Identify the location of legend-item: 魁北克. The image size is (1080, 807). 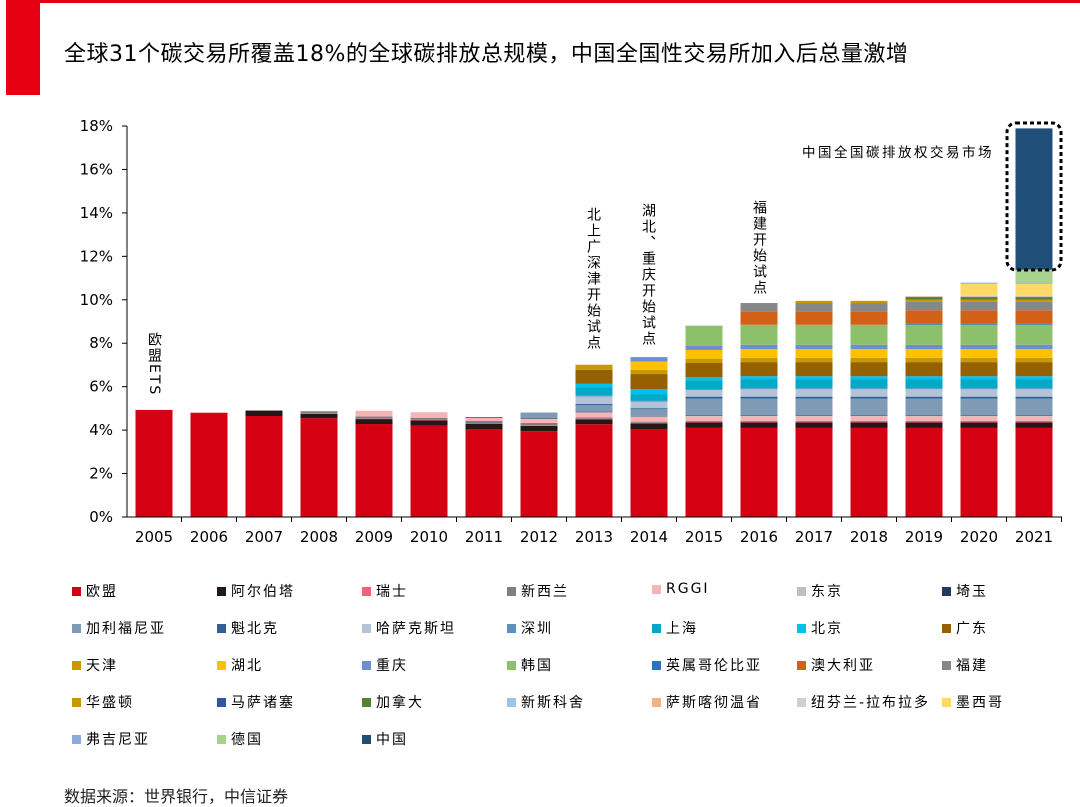
(248, 628).